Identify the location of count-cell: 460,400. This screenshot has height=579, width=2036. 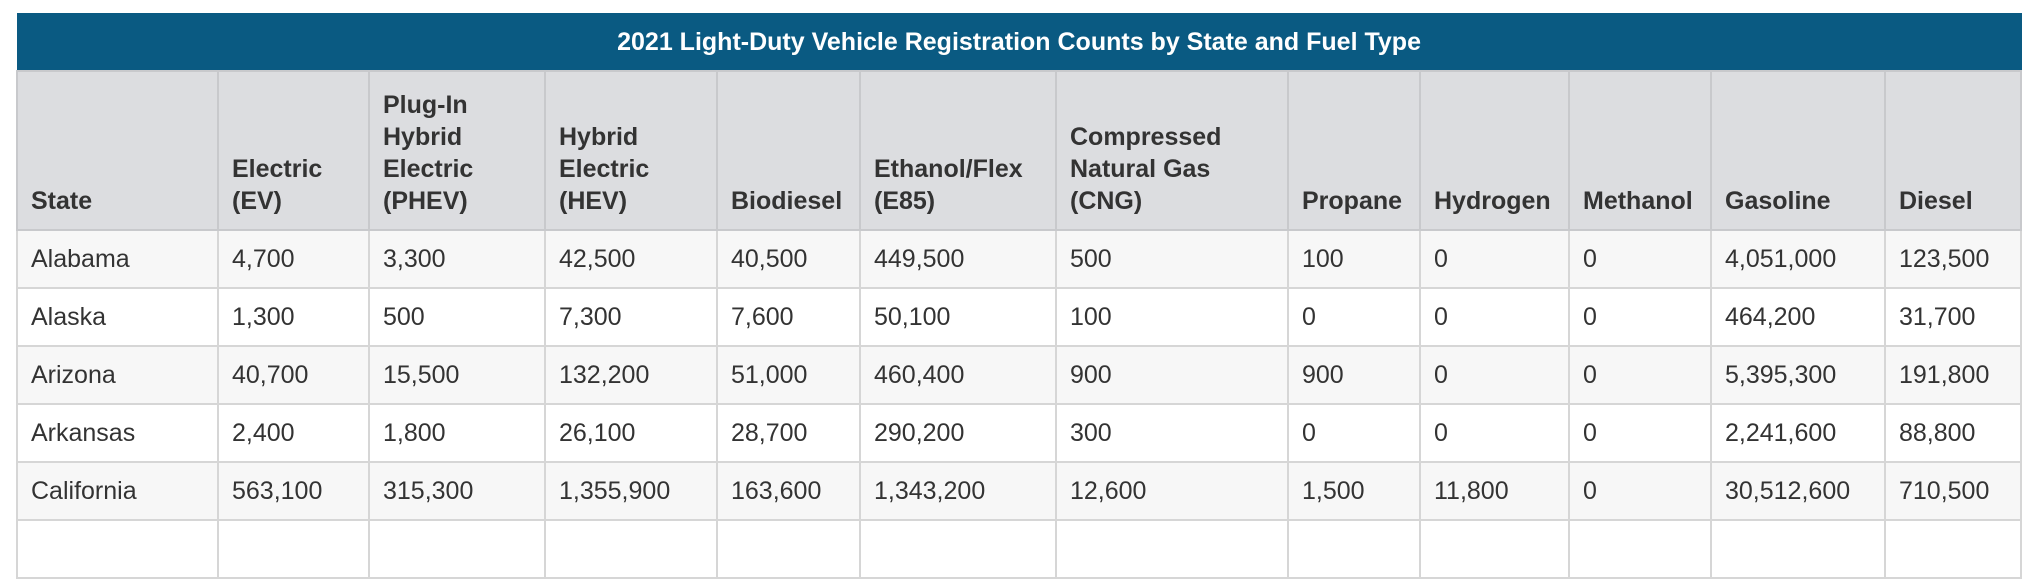
(958, 375).